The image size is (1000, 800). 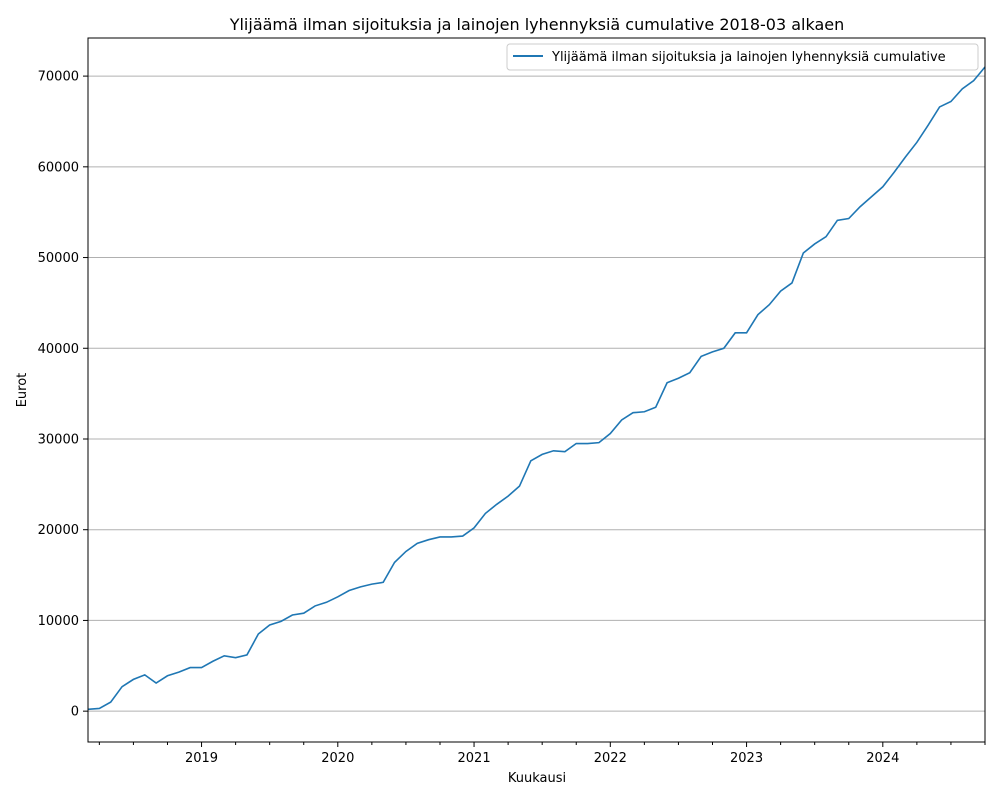 I want to click on y-tick-label: 30000, so click(x=58, y=439).